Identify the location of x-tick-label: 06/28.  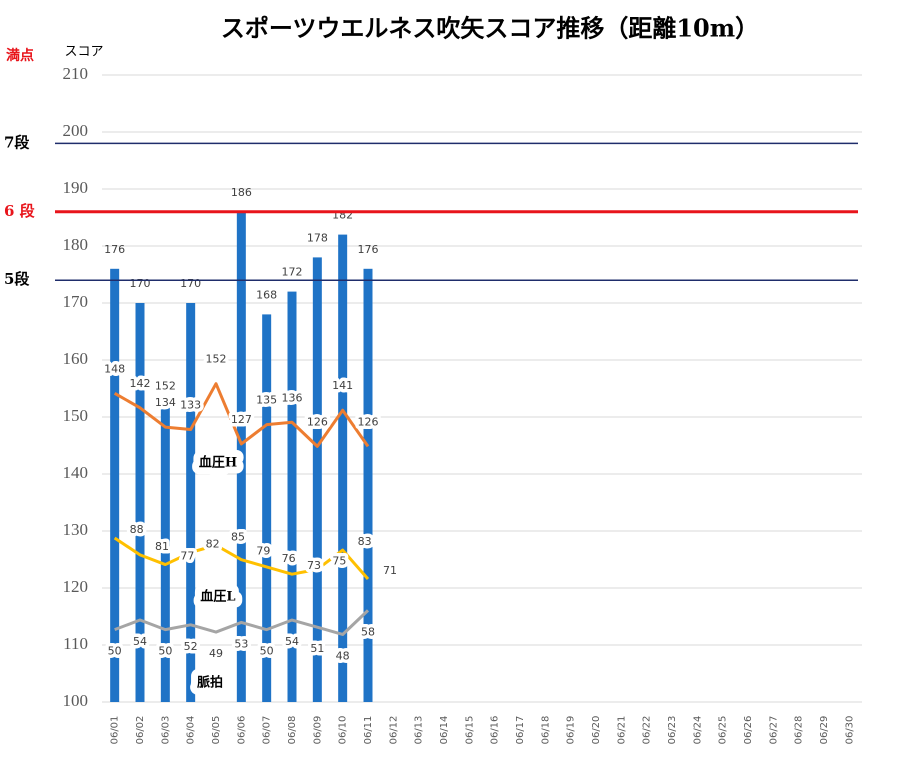
(799, 730).